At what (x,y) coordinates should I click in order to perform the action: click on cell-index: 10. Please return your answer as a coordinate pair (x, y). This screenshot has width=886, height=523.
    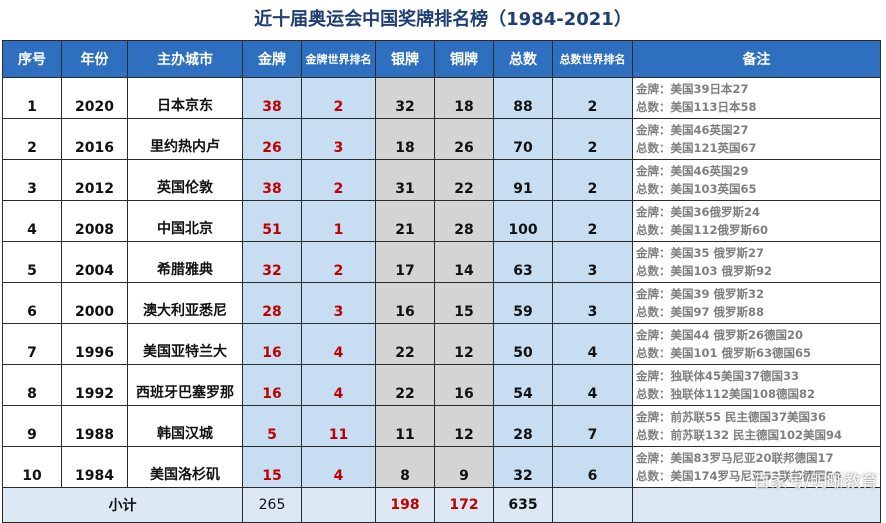
    Looking at the image, I should click on (32, 467).